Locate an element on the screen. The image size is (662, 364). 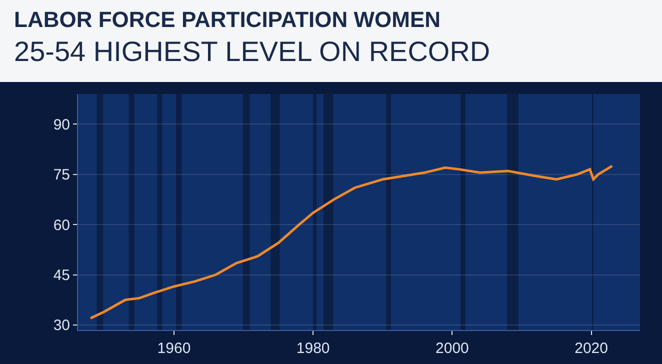
y-tick-label: 75 is located at coordinates (61, 175).